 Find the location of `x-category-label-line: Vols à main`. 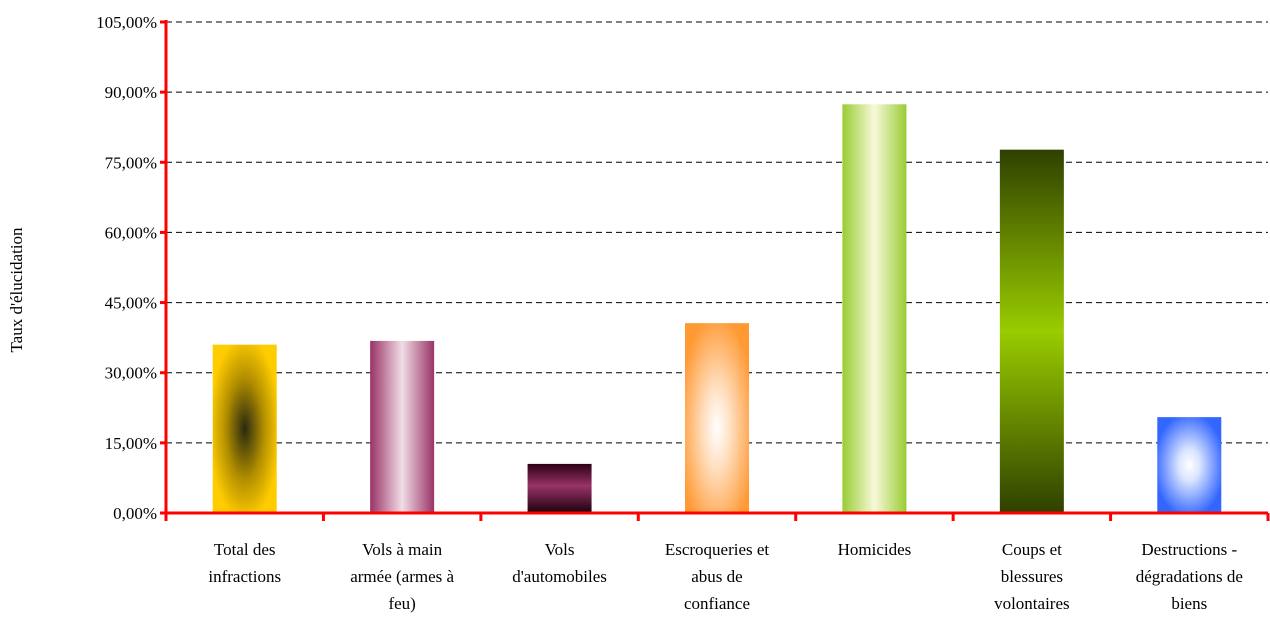

x-category-label-line: Vols à main is located at coordinates (402, 549).